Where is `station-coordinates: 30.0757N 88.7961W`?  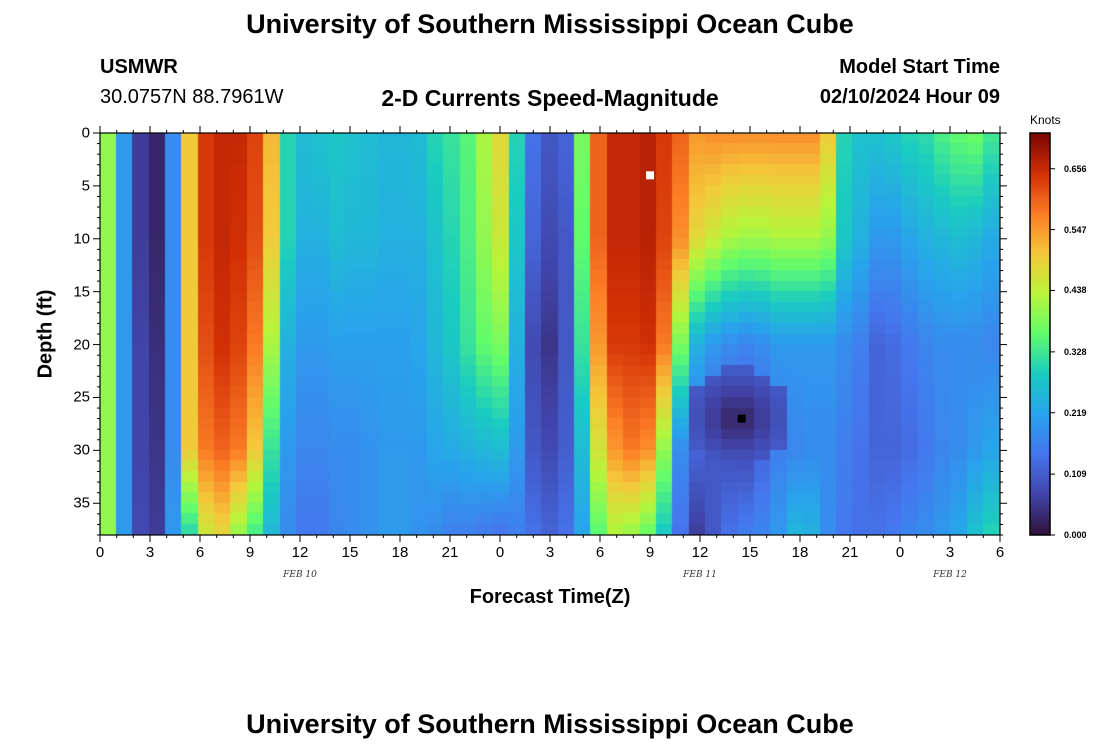
station-coordinates: 30.0757N 88.7961W is located at coordinates (192, 97).